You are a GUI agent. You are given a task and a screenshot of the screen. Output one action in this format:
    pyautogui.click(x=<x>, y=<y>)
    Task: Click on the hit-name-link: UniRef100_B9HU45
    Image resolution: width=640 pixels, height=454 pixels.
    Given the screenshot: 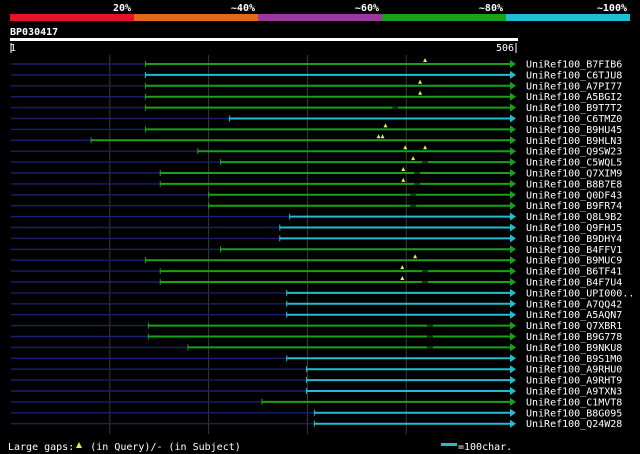 What is the action you would take?
    pyautogui.click(x=574, y=130)
    